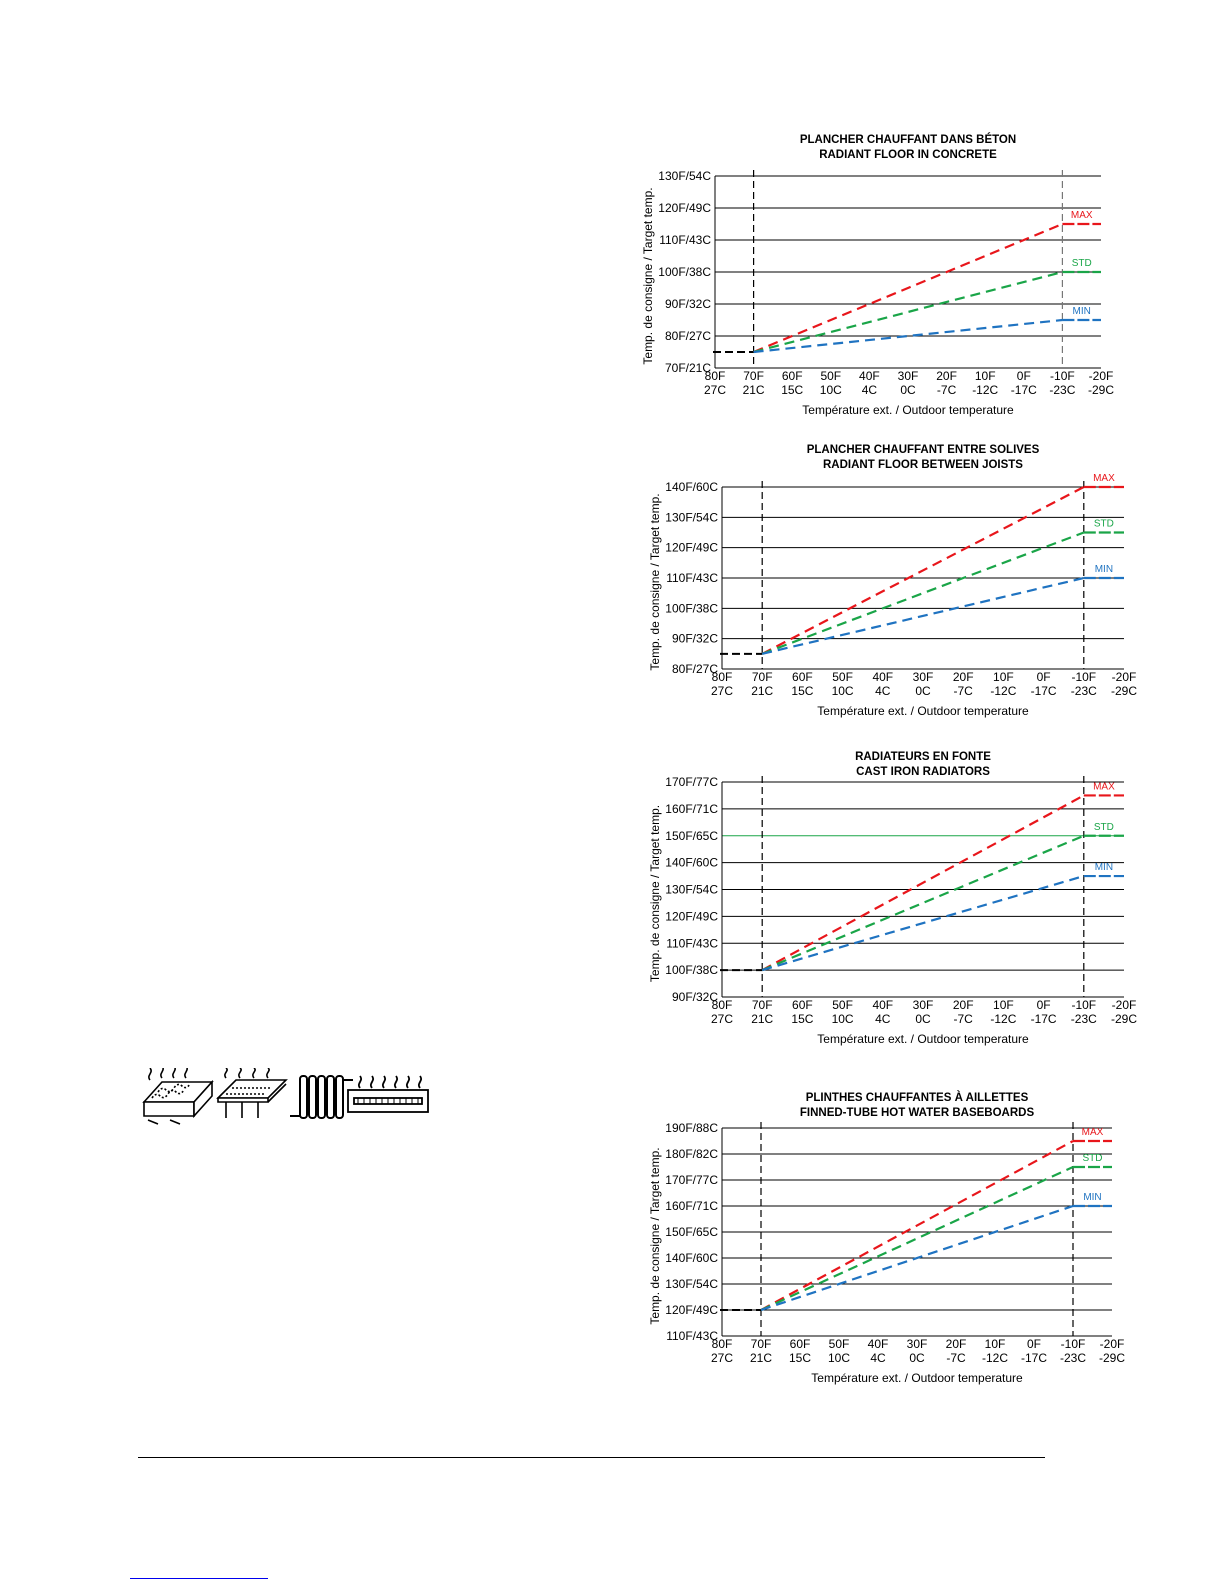  I want to click on chart-title-en: RADIANT FLOOR BETWEEN JOISTS, so click(923, 465).